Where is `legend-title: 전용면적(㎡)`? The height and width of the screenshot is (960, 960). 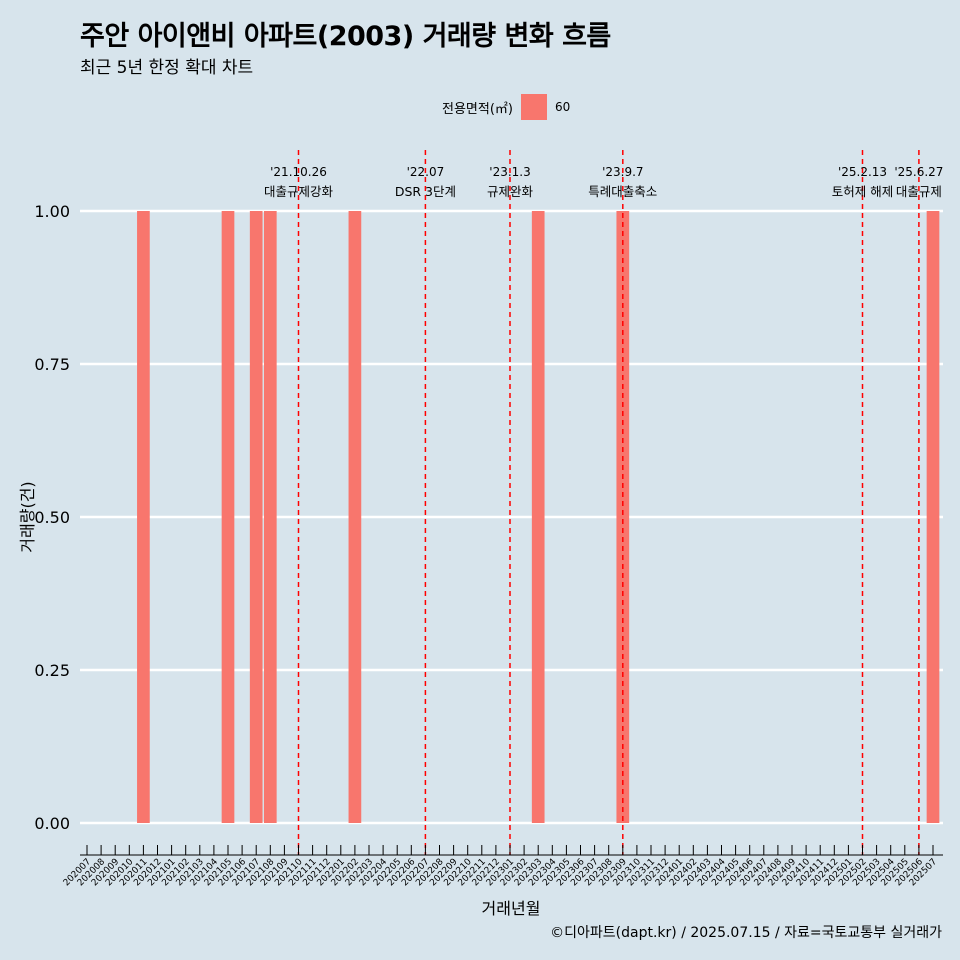
legend-title: 전용면적(㎡) is located at coordinates (477, 109).